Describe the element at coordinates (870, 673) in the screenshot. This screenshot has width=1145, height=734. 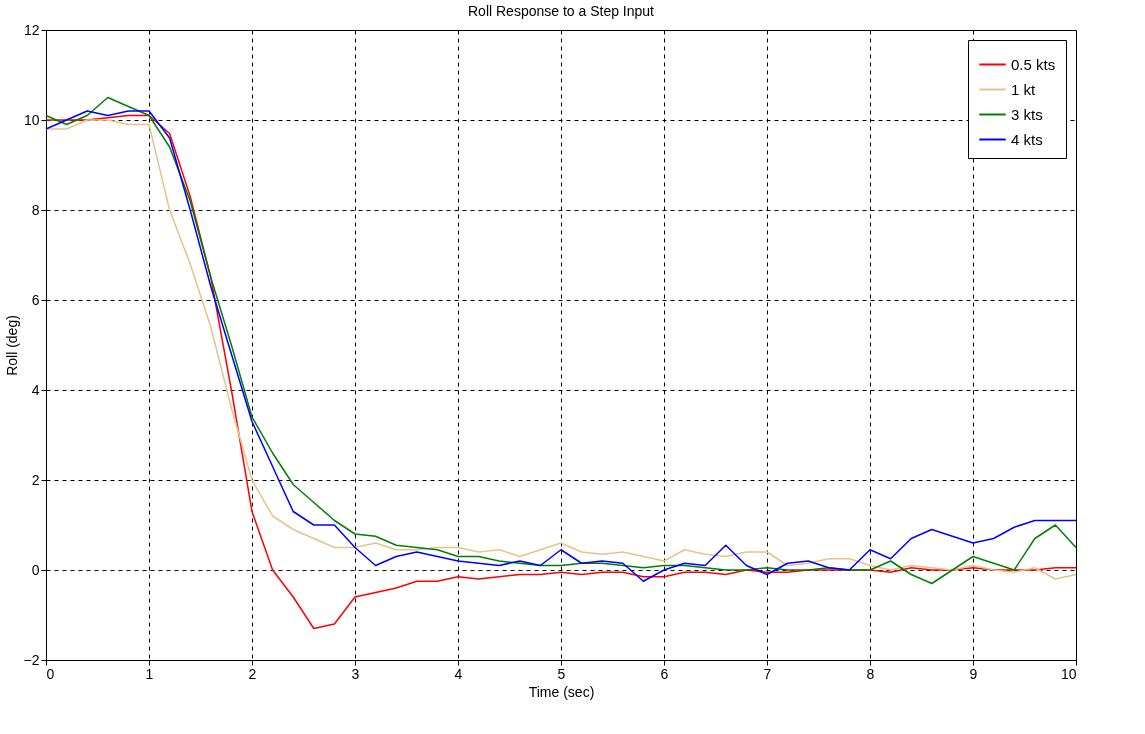
I see `x-tick-label: 8` at that location.